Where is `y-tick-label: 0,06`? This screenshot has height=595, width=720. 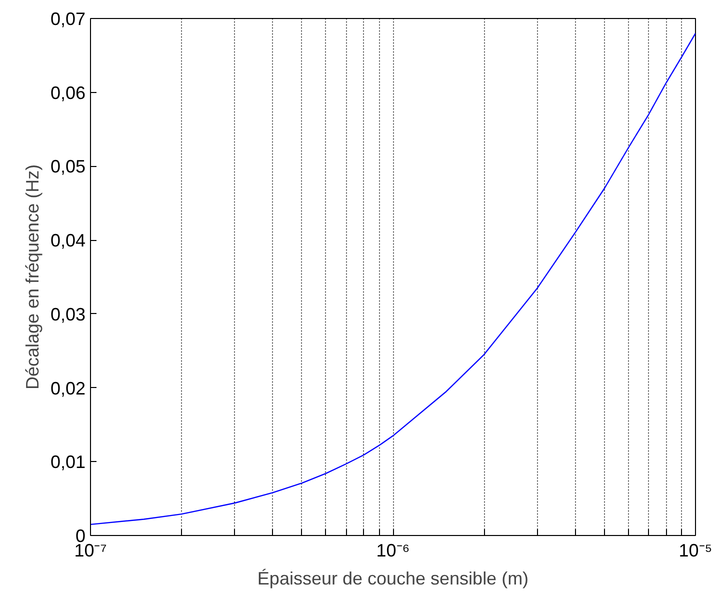 y-tick-label: 0,06 is located at coordinates (68, 92).